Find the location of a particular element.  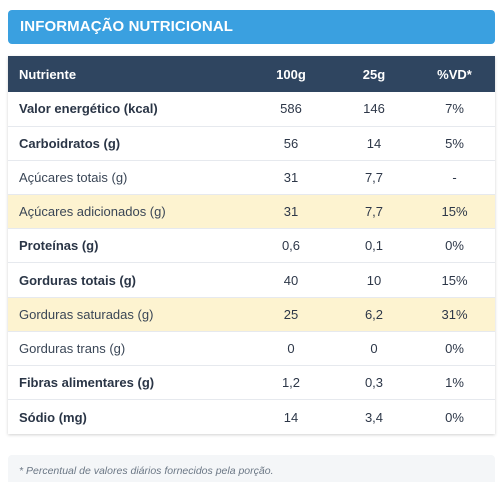

per-100g-cell: 56 is located at coordinates (291, 143).